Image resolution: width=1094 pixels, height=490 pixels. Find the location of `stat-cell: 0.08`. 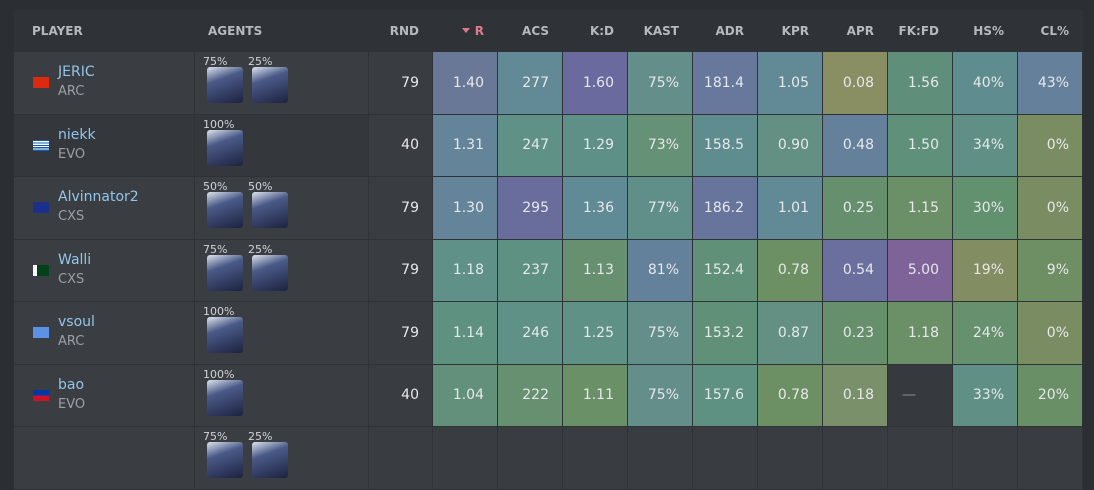

stat-cell: 0.08 is located at coordinates (855, 83).